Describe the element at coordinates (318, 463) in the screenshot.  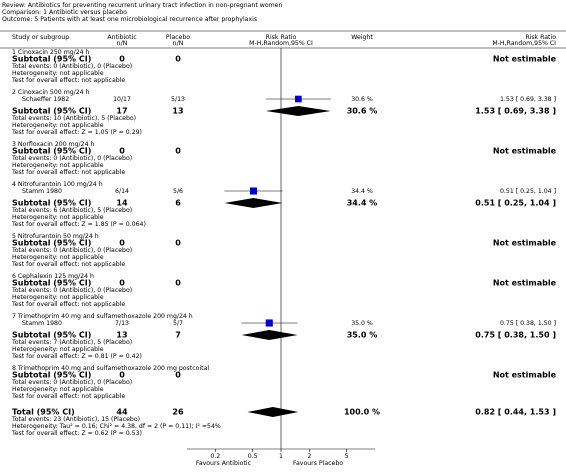
I see `favours-right: Favours Placebo` at that location.